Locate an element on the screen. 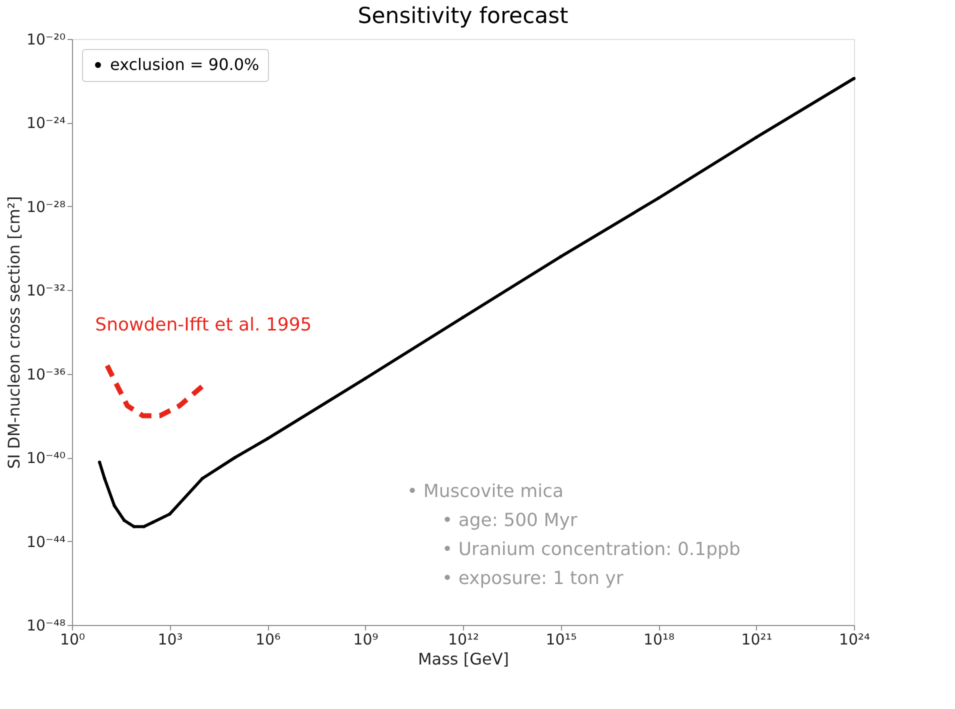 Image resolution: width=955 pixels, height=709 pixels. y-tick-label: 10⁻²⁴ is located at coordinates (46, 123).